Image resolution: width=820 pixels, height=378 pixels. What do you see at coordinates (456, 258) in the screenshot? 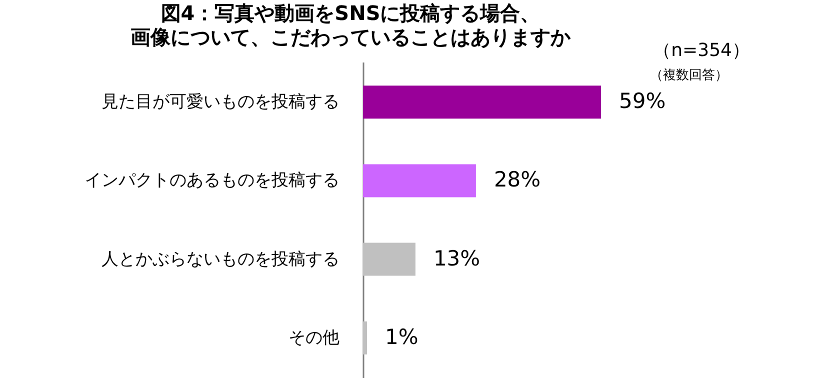
I see `data-label: 13%` at bounding box center [456, 258].